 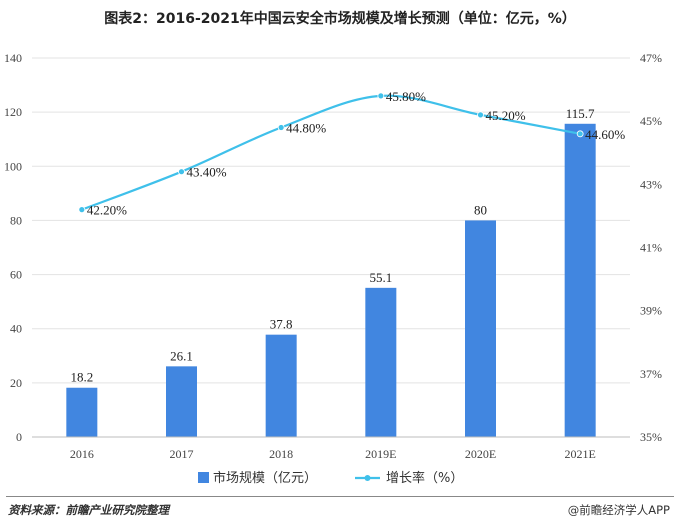 I want to click on right-tick-label: 47%, so click(x=651, y=58).